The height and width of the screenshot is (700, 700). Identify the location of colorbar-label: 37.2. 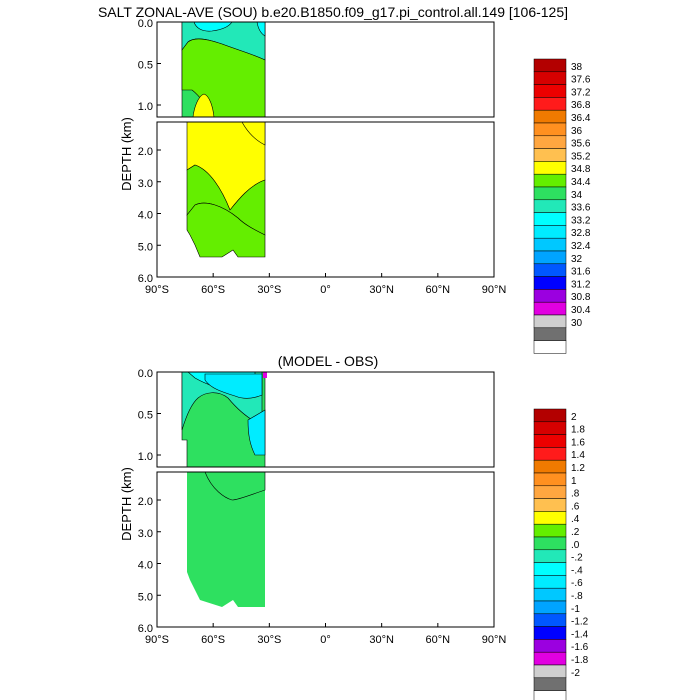
(581, 92).